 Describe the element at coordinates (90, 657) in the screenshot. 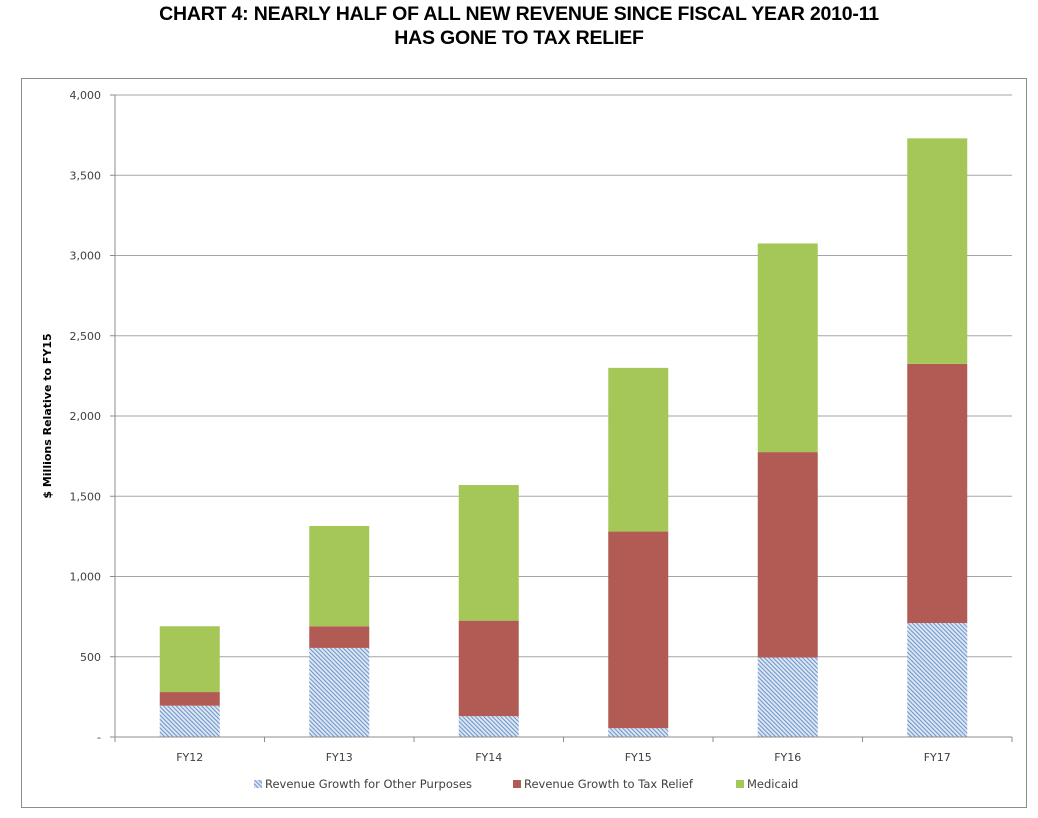

I see `y-tick-label: 500` at that location.